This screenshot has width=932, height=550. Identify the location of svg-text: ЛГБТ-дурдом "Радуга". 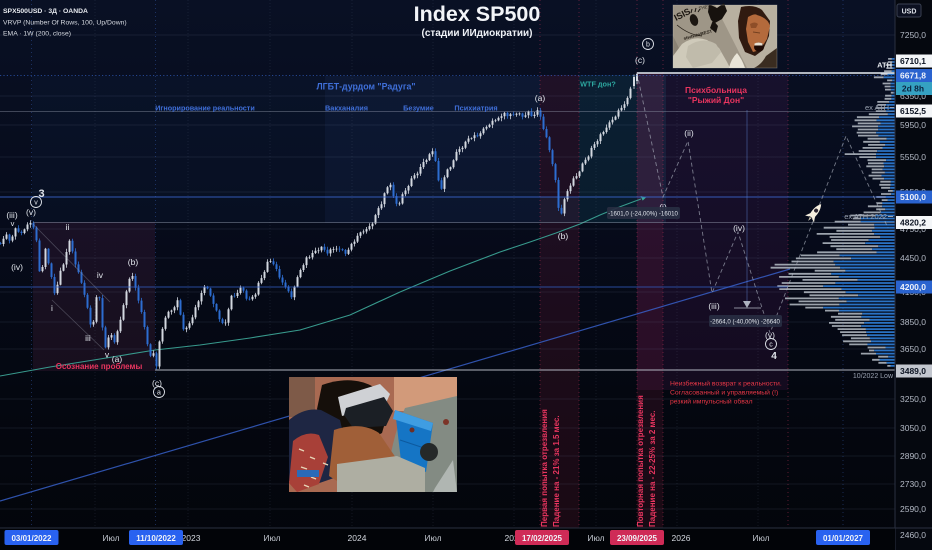
(365, 87).